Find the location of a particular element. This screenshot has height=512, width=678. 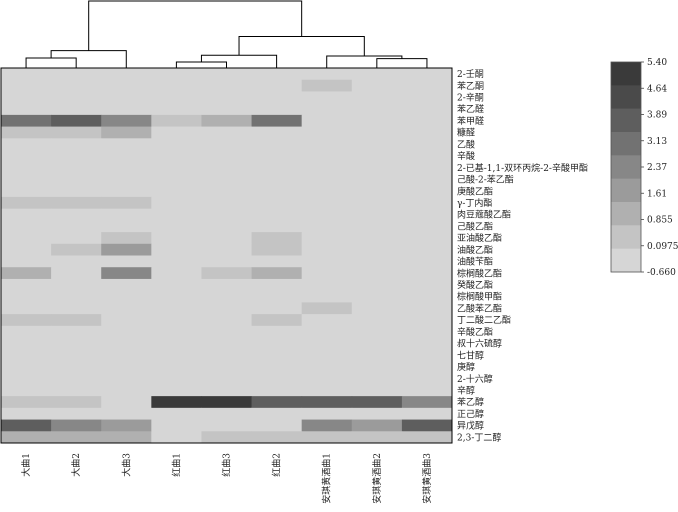

colorbar-tick-label: 4.64 is located at coordinates (657, 89).